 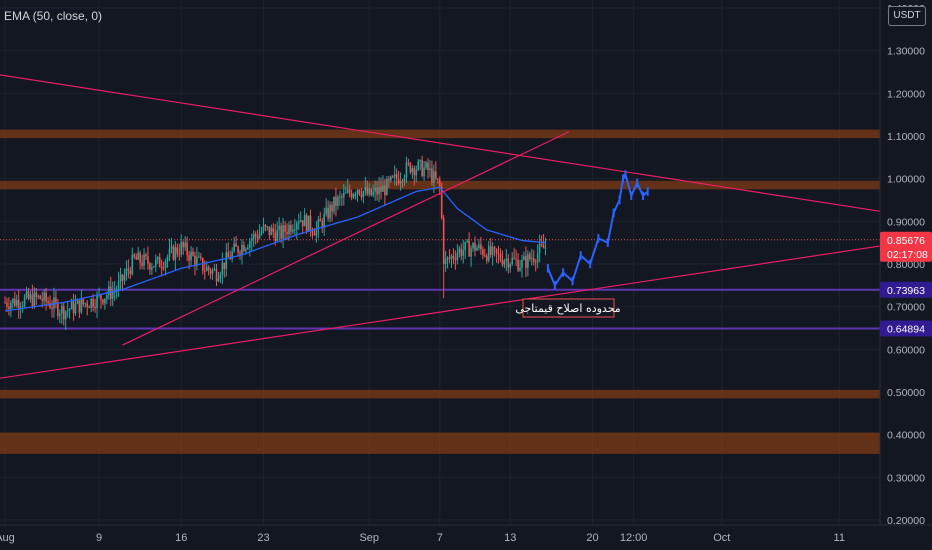 I want to click on indicator-legend: EMA (50, close, 0), so click(x=53, y=16).